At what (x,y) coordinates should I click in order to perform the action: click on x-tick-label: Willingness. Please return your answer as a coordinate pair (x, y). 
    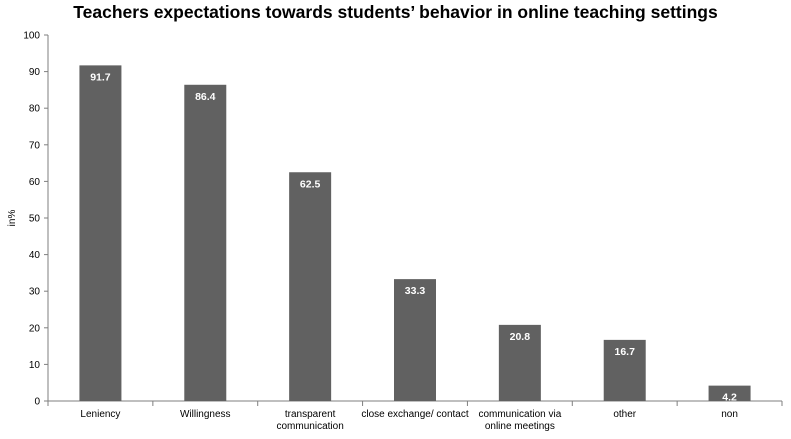
    Looking at the image, I should click on (205, 414).